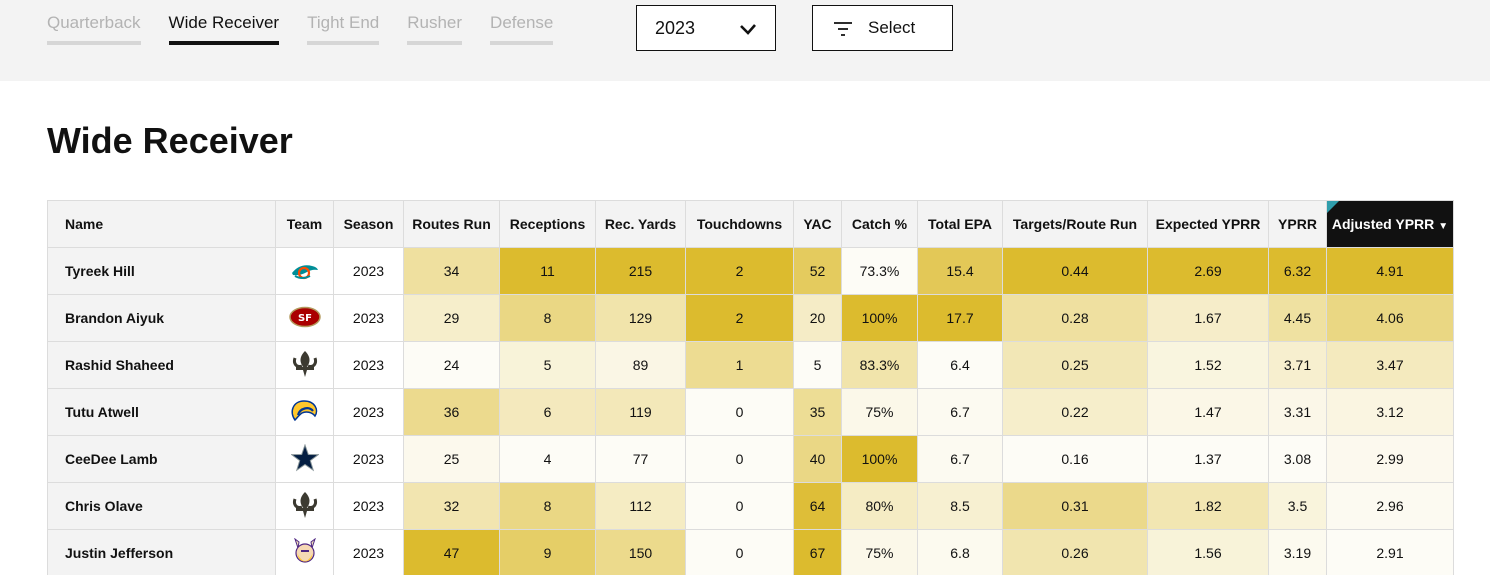 This screenshot has height=575, width=1490. Describe the element at coordinates (1208, 552) in the screenshot. I see `expected-yprr-cell: 1.56` at that location.